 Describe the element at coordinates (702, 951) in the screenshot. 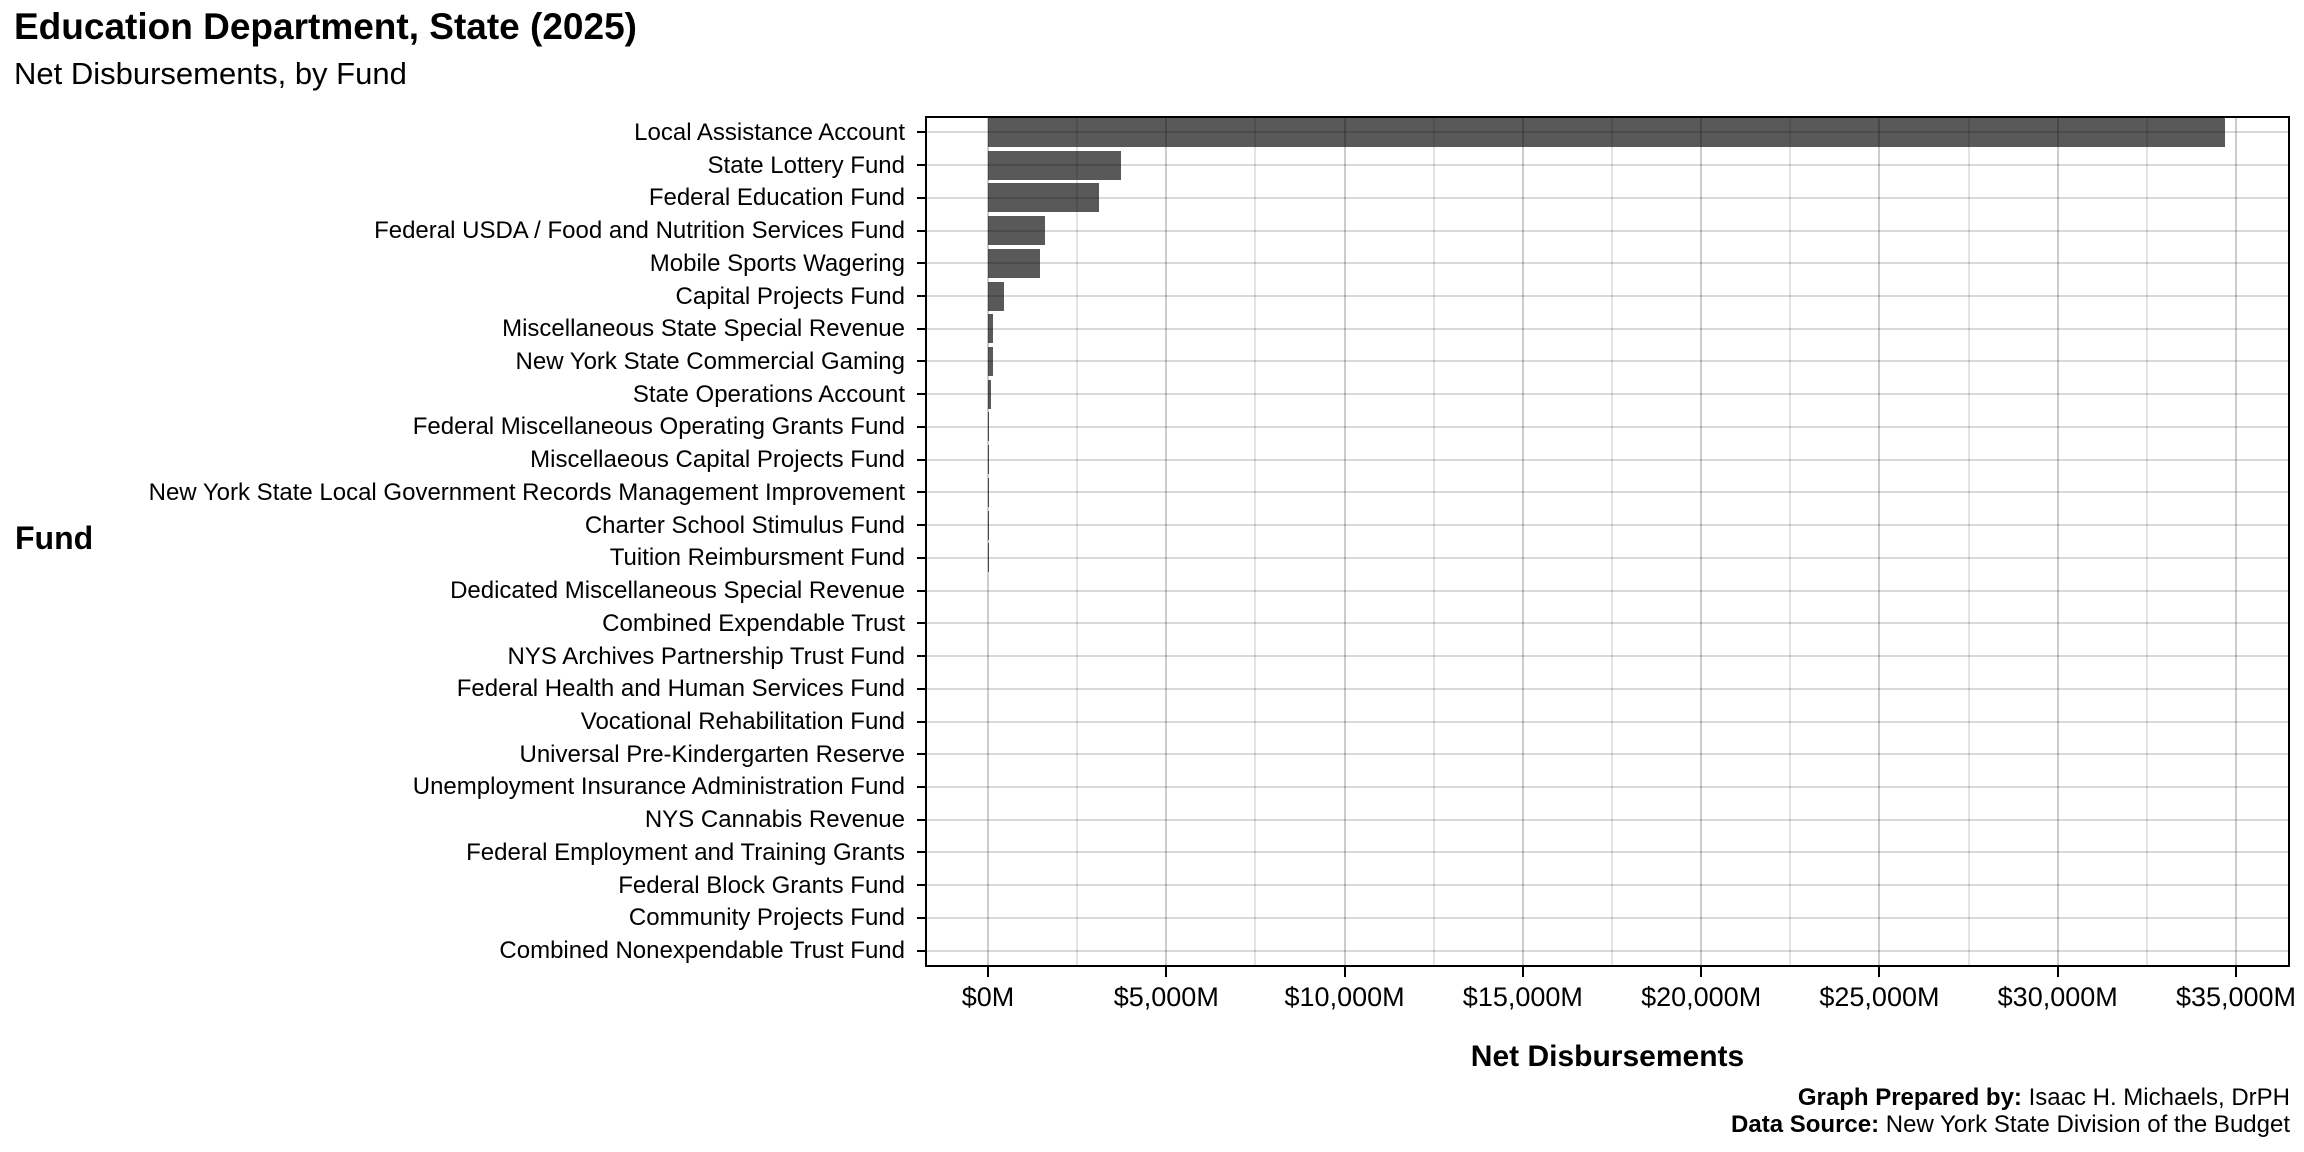

I see `y-axis-label: Combined Nonexpendable Trust Fund` at that location.